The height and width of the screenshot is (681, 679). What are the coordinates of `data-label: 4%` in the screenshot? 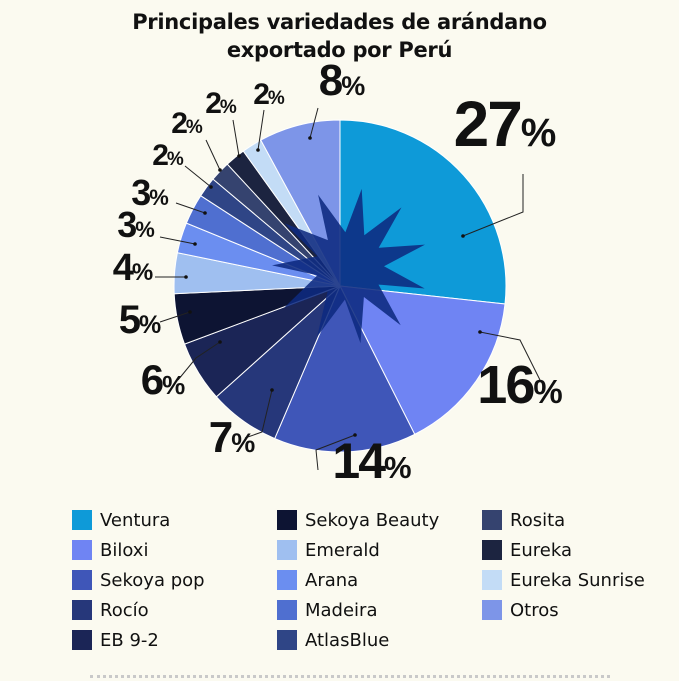 It's located at (133, 268).